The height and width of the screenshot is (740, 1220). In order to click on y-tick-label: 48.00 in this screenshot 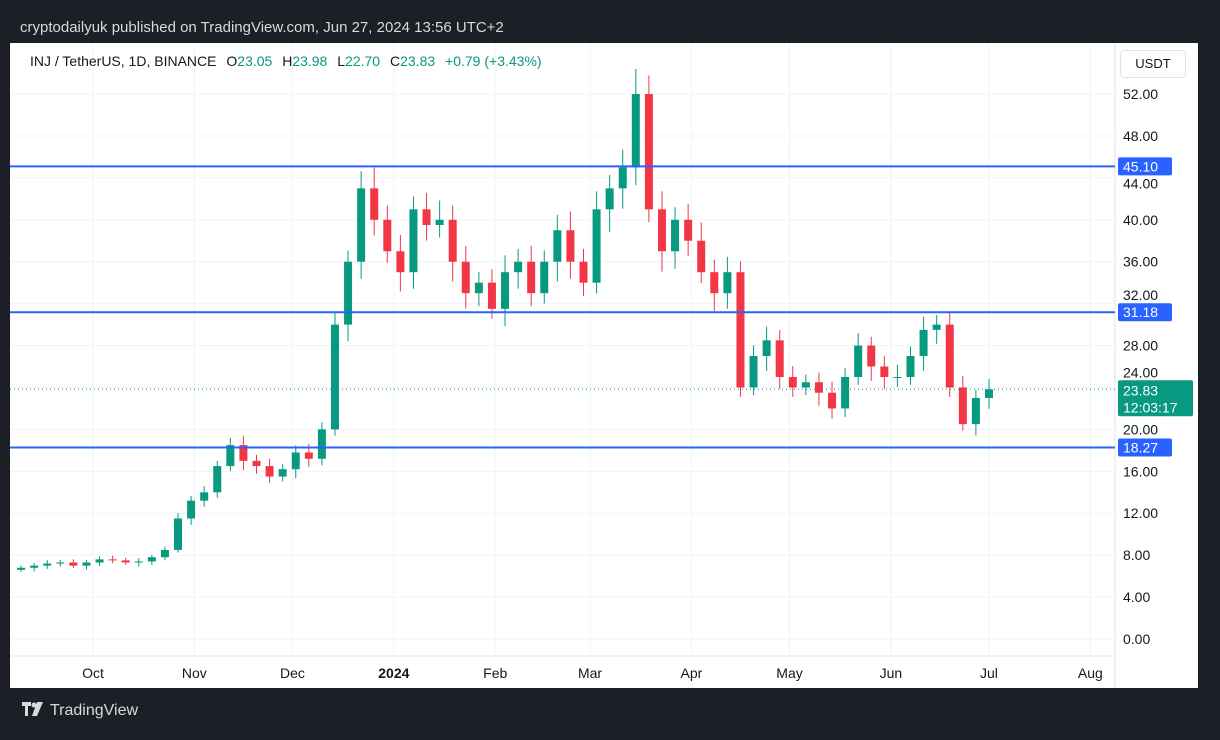, I will do `click(1140, 136)`.